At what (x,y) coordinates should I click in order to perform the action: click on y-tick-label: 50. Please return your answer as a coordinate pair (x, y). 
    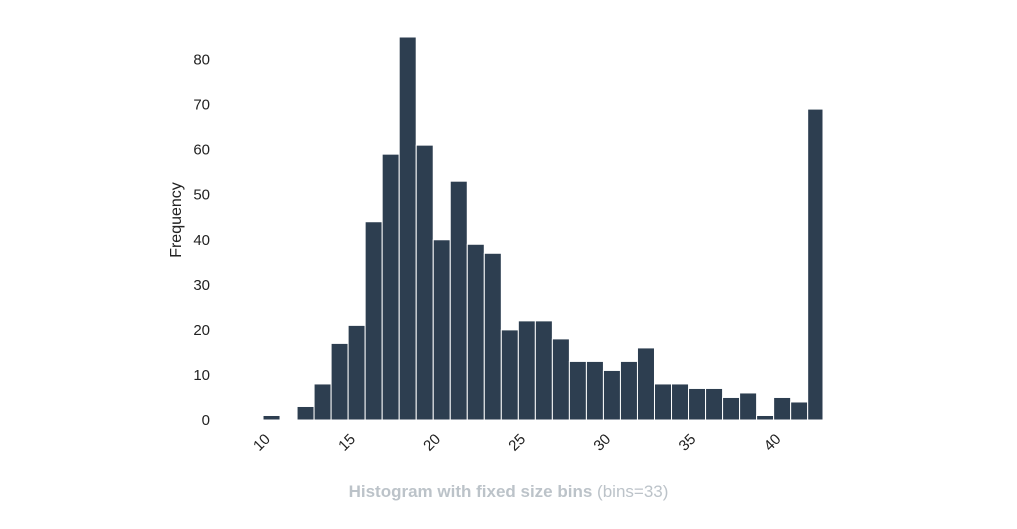
    Looking at the image, I should click on (201, 195).